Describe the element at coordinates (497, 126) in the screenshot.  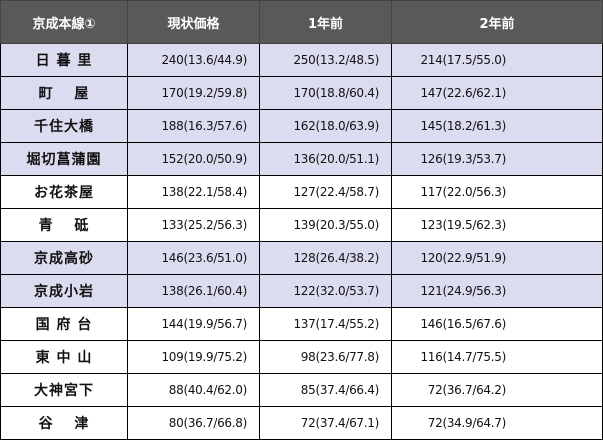
I see `2-years-ago-cell: 145(18.2/61.3)` at that location.